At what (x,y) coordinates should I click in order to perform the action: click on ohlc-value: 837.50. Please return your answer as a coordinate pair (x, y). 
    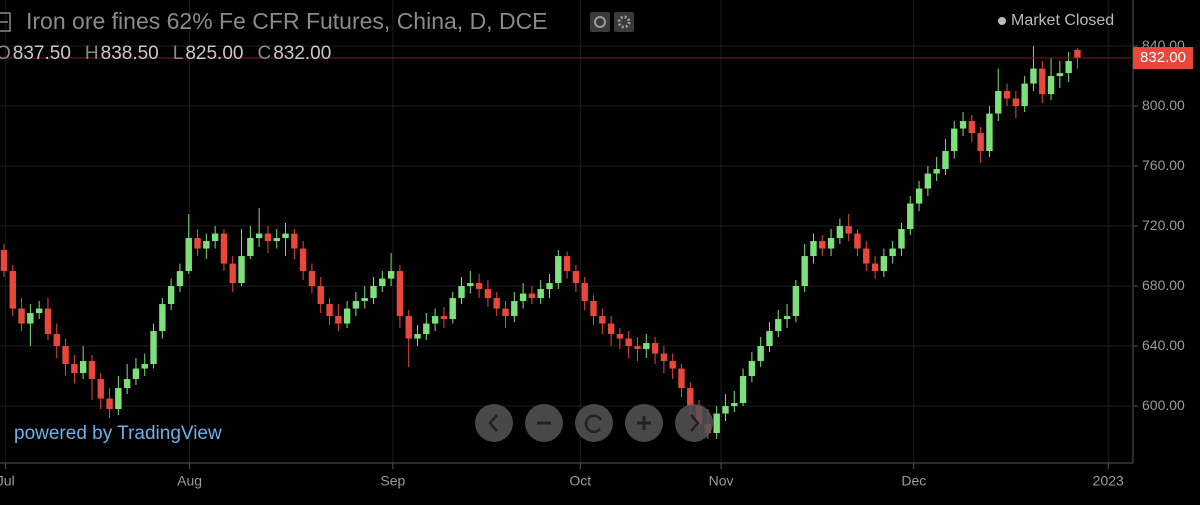
    Looking at the image, I should click on (42, 53).